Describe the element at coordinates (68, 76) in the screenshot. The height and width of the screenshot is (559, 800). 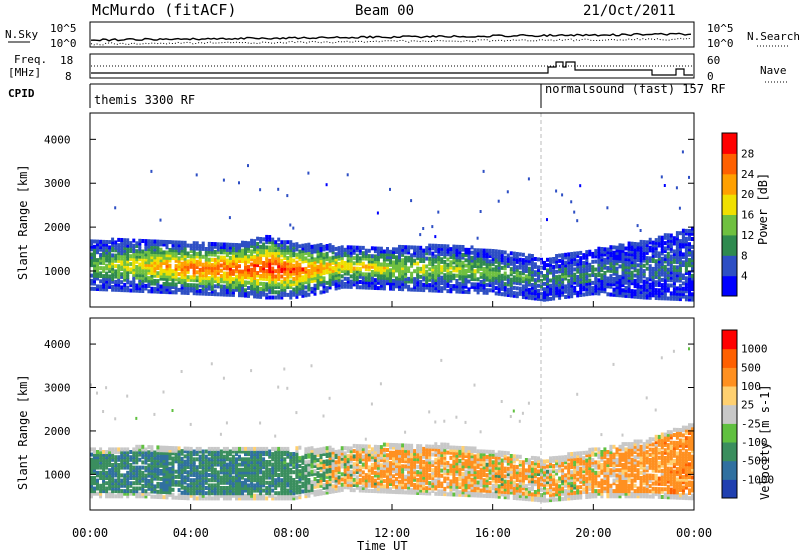
I see `freq-tick-bottom: 8` at that location.